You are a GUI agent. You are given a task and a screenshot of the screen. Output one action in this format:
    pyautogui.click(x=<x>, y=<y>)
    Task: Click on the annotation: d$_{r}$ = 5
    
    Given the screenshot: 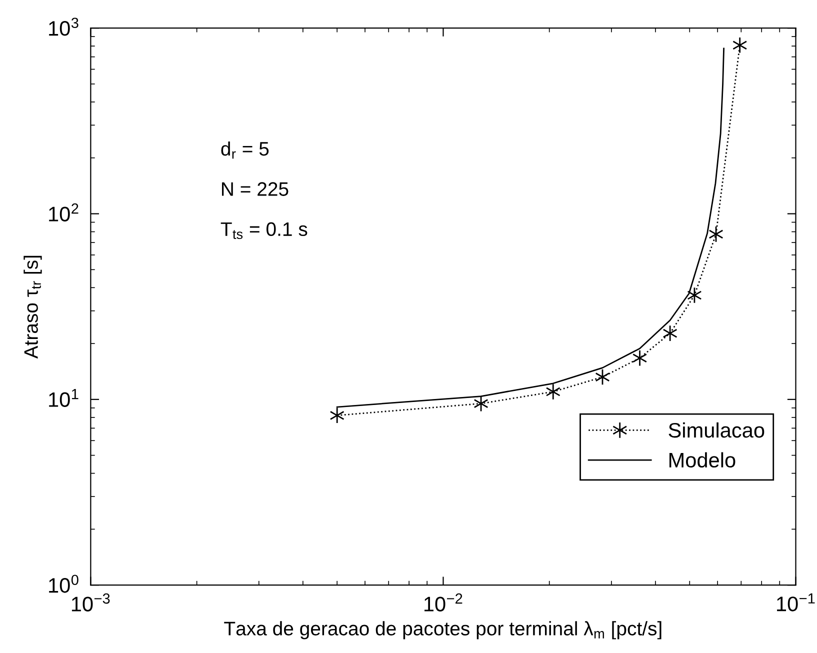 What is the action you would take?
    pyautogui.click(x=245, y=150)
    